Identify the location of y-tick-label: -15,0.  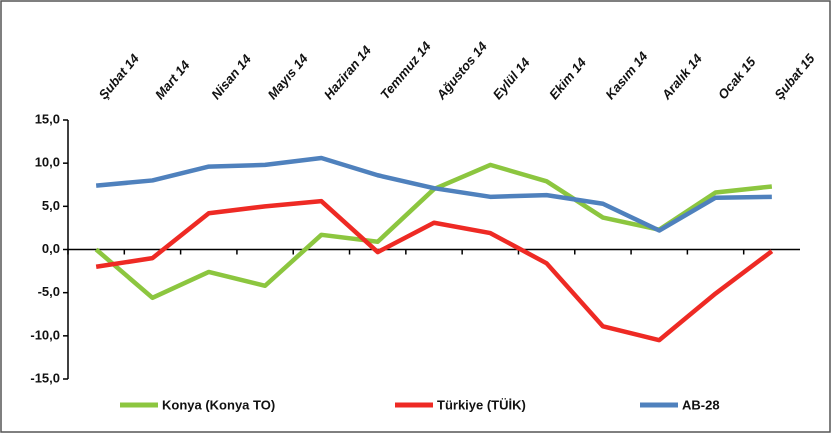
(45, 377).